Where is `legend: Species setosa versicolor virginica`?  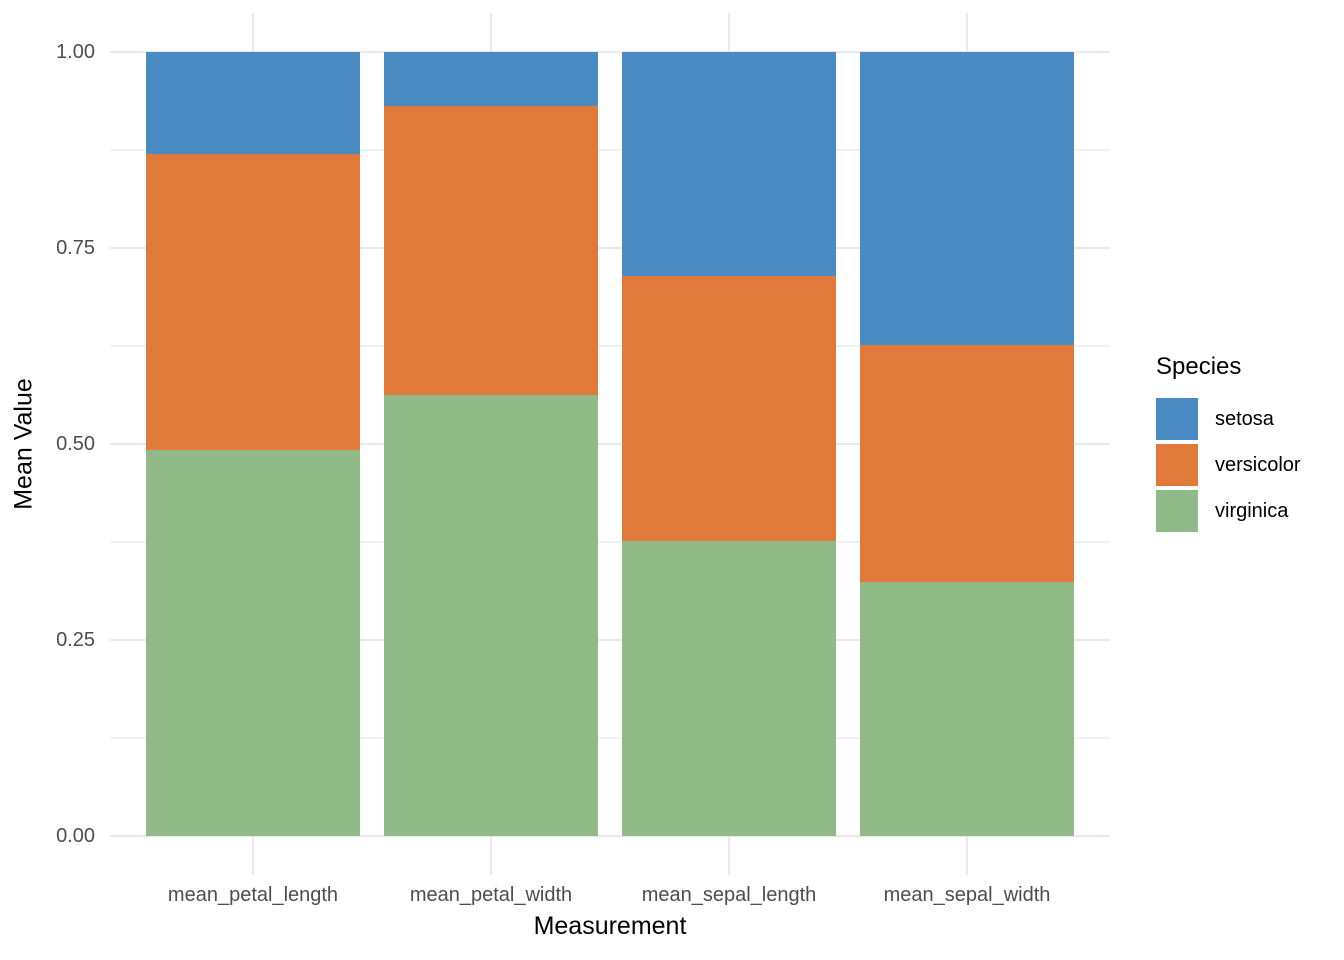 legend: Species setosa versicolor virginica is located at coordinates (1228, 444).